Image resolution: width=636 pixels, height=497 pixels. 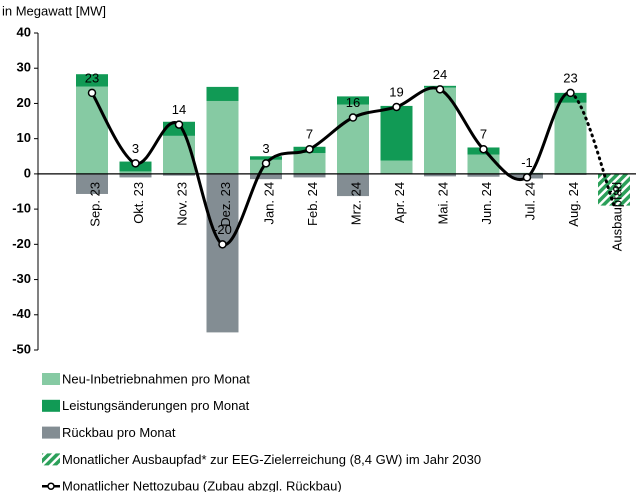 What do you see at coordinates (24, 31) in the screenshot?
I see `y-tick-label: 40` at bounding box center [24, 31].